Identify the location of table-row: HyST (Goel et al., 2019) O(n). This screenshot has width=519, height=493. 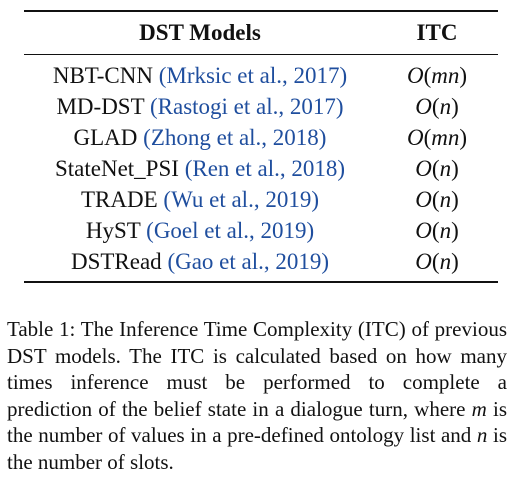
(261, 230).